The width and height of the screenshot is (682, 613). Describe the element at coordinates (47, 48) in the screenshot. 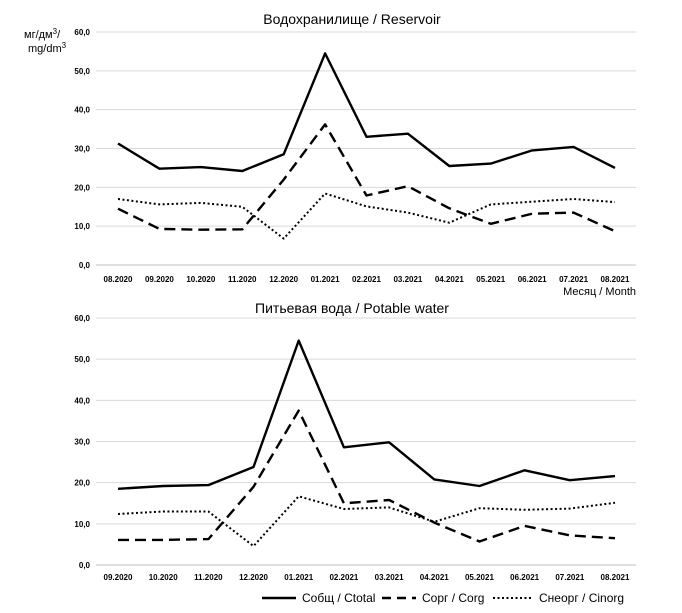

I see `unit-label-line2: mg/dm3` at that location.